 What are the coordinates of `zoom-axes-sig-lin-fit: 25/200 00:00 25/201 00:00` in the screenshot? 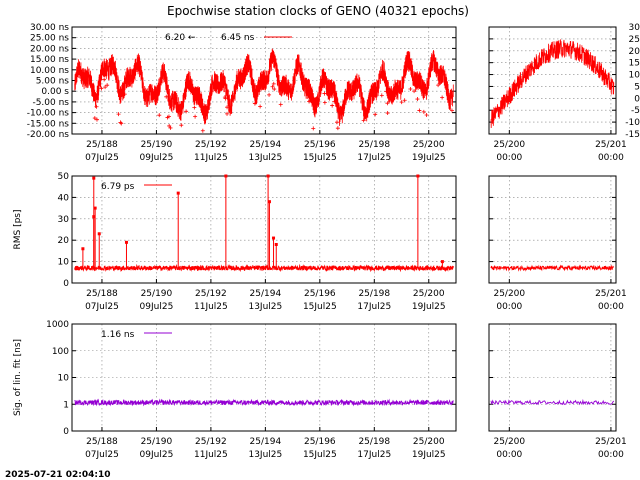 It's located at (557, 391).